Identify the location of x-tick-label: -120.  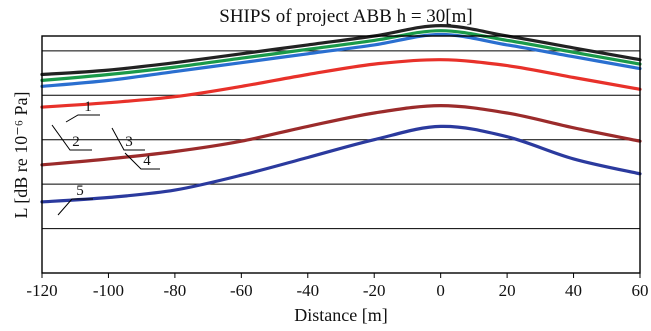
(41, 290).